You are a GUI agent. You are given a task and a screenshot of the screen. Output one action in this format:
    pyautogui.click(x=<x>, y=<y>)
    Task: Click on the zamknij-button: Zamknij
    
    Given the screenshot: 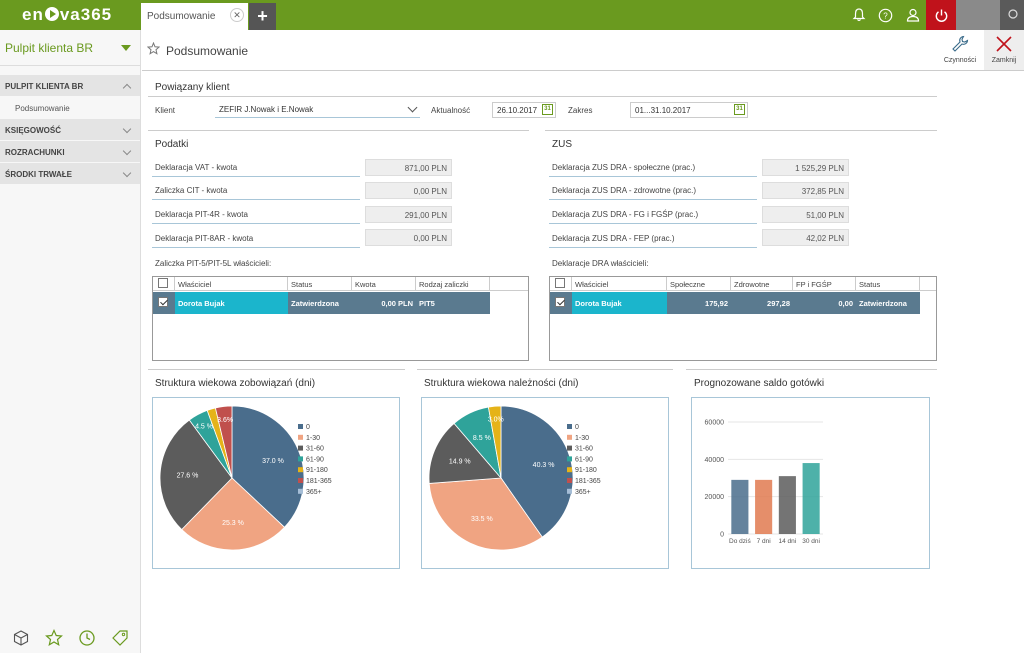 What is the action you would take?
    pyautogui.click(x=1004, y=50)
    